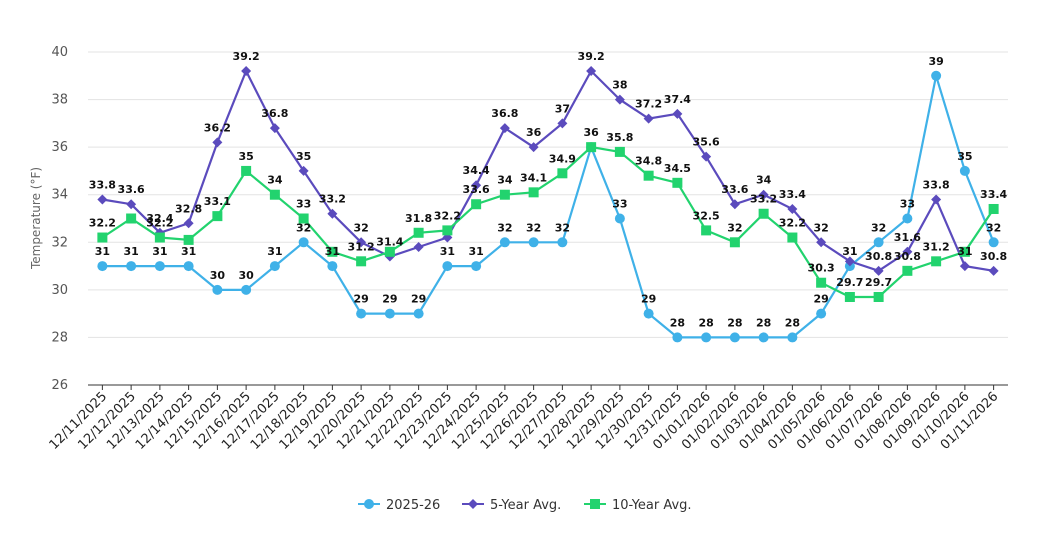 Image resolution: width=1061 pixels, height=540 pixels. I want to click on legend: 2025-26 5-Year Avg. 10-Year Avg., so click(525, 505).